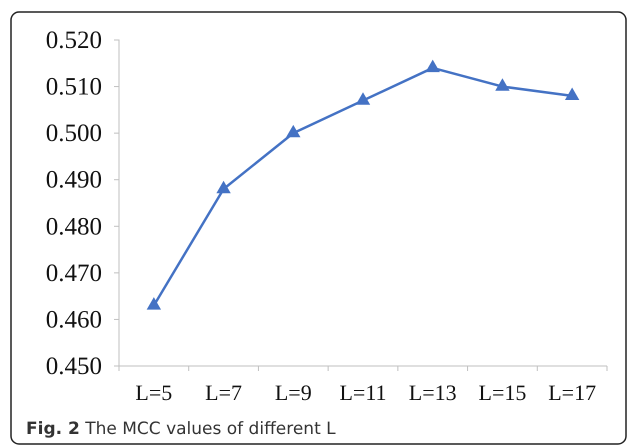 The width and height of the screenshot is (628, 446). Describe the element at coordinates (74, 366) in the screenshot. I see `y-tick-label: 0.450` at that location.